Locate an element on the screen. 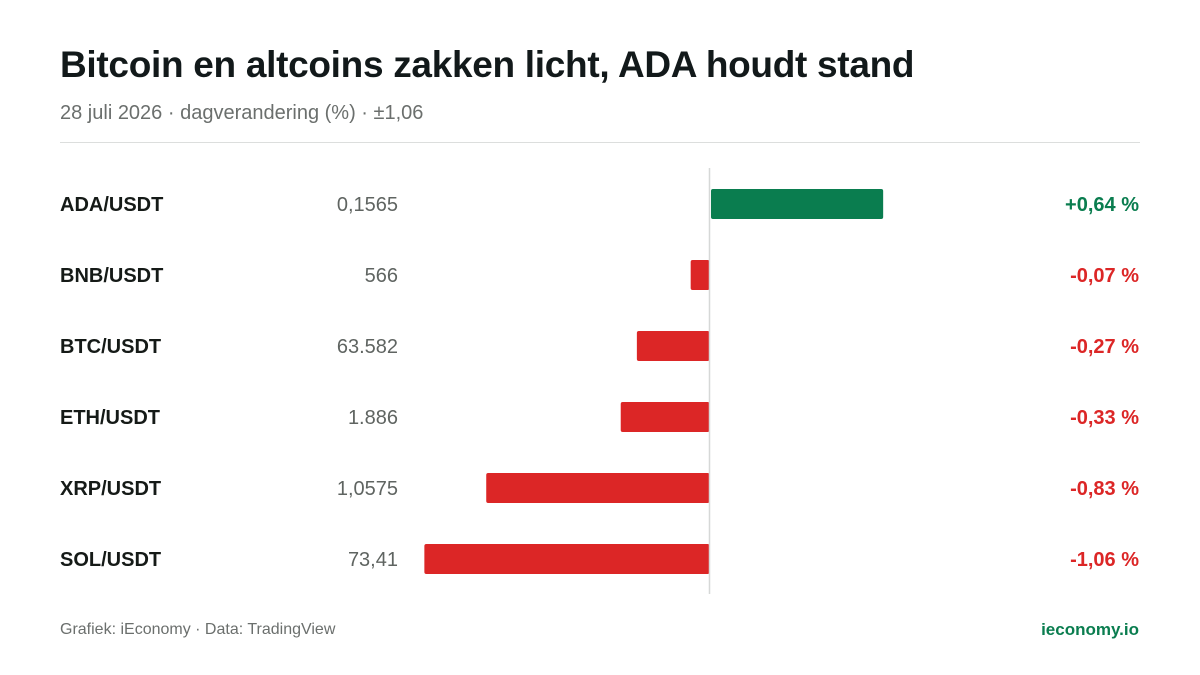  category-label: SOL/USDT is located at coordinates (110, 560).